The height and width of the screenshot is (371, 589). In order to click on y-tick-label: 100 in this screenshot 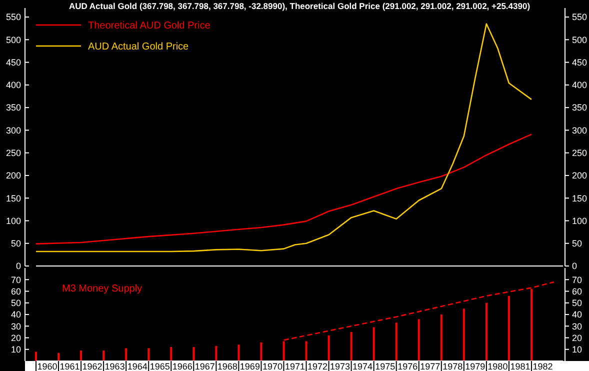, I will do `click(13, 221)`.